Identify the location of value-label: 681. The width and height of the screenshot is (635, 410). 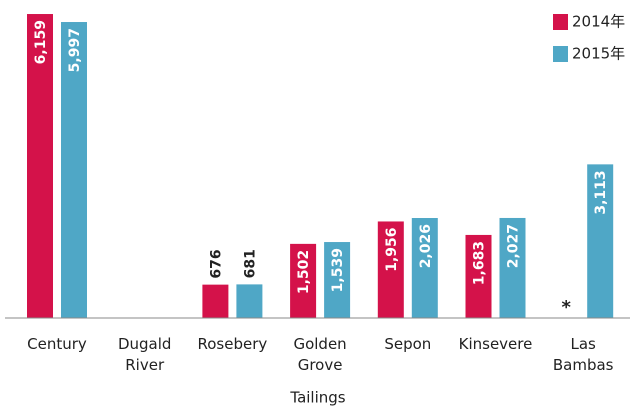
(250, 263).